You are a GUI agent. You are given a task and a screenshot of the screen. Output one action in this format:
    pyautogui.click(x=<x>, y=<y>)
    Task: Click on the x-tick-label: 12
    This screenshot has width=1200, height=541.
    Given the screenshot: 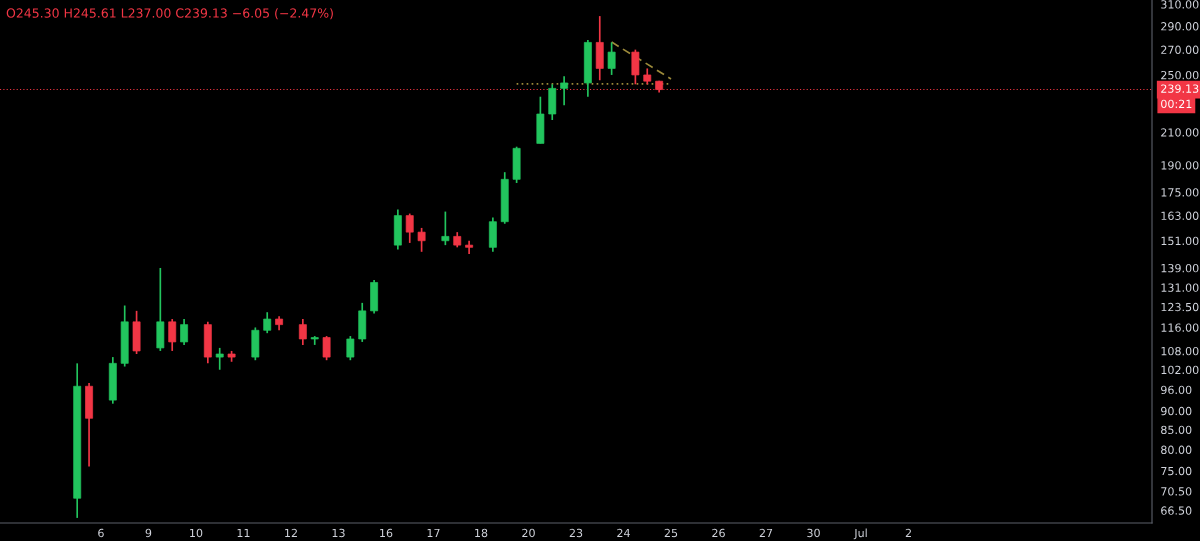 What is the action you would take?
    pyautogui.click(x=291, y=532)
    